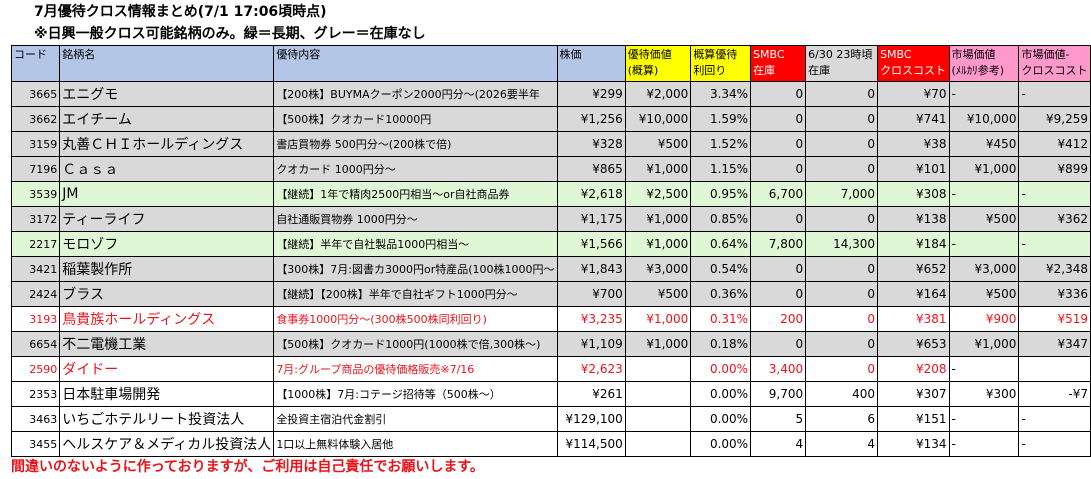 This screenshot has height=479, width=1091. Describe the element at coordinates (658, 294) in the screenshot. I see `benefit-value-cell: ¥500` at that location.